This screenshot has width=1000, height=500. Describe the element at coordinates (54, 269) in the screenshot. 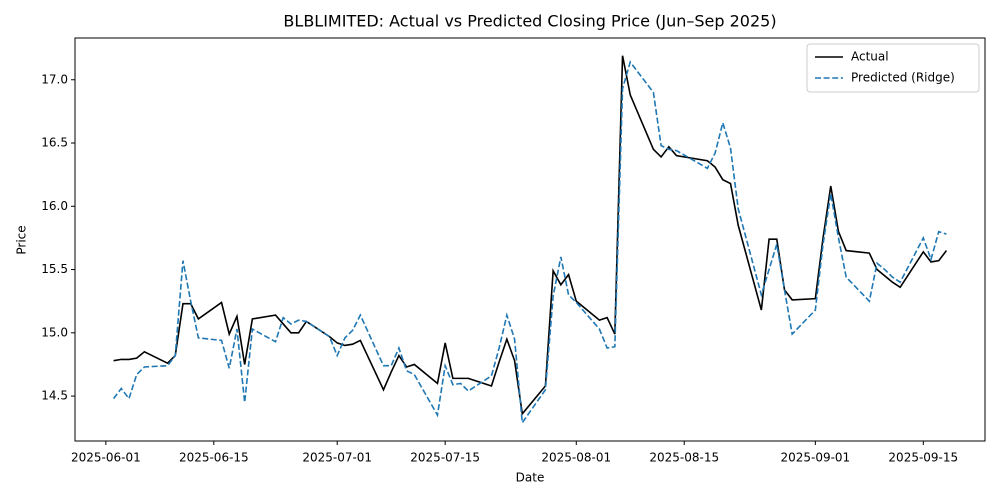

I see `y-tick-label: 15.5` at that location.